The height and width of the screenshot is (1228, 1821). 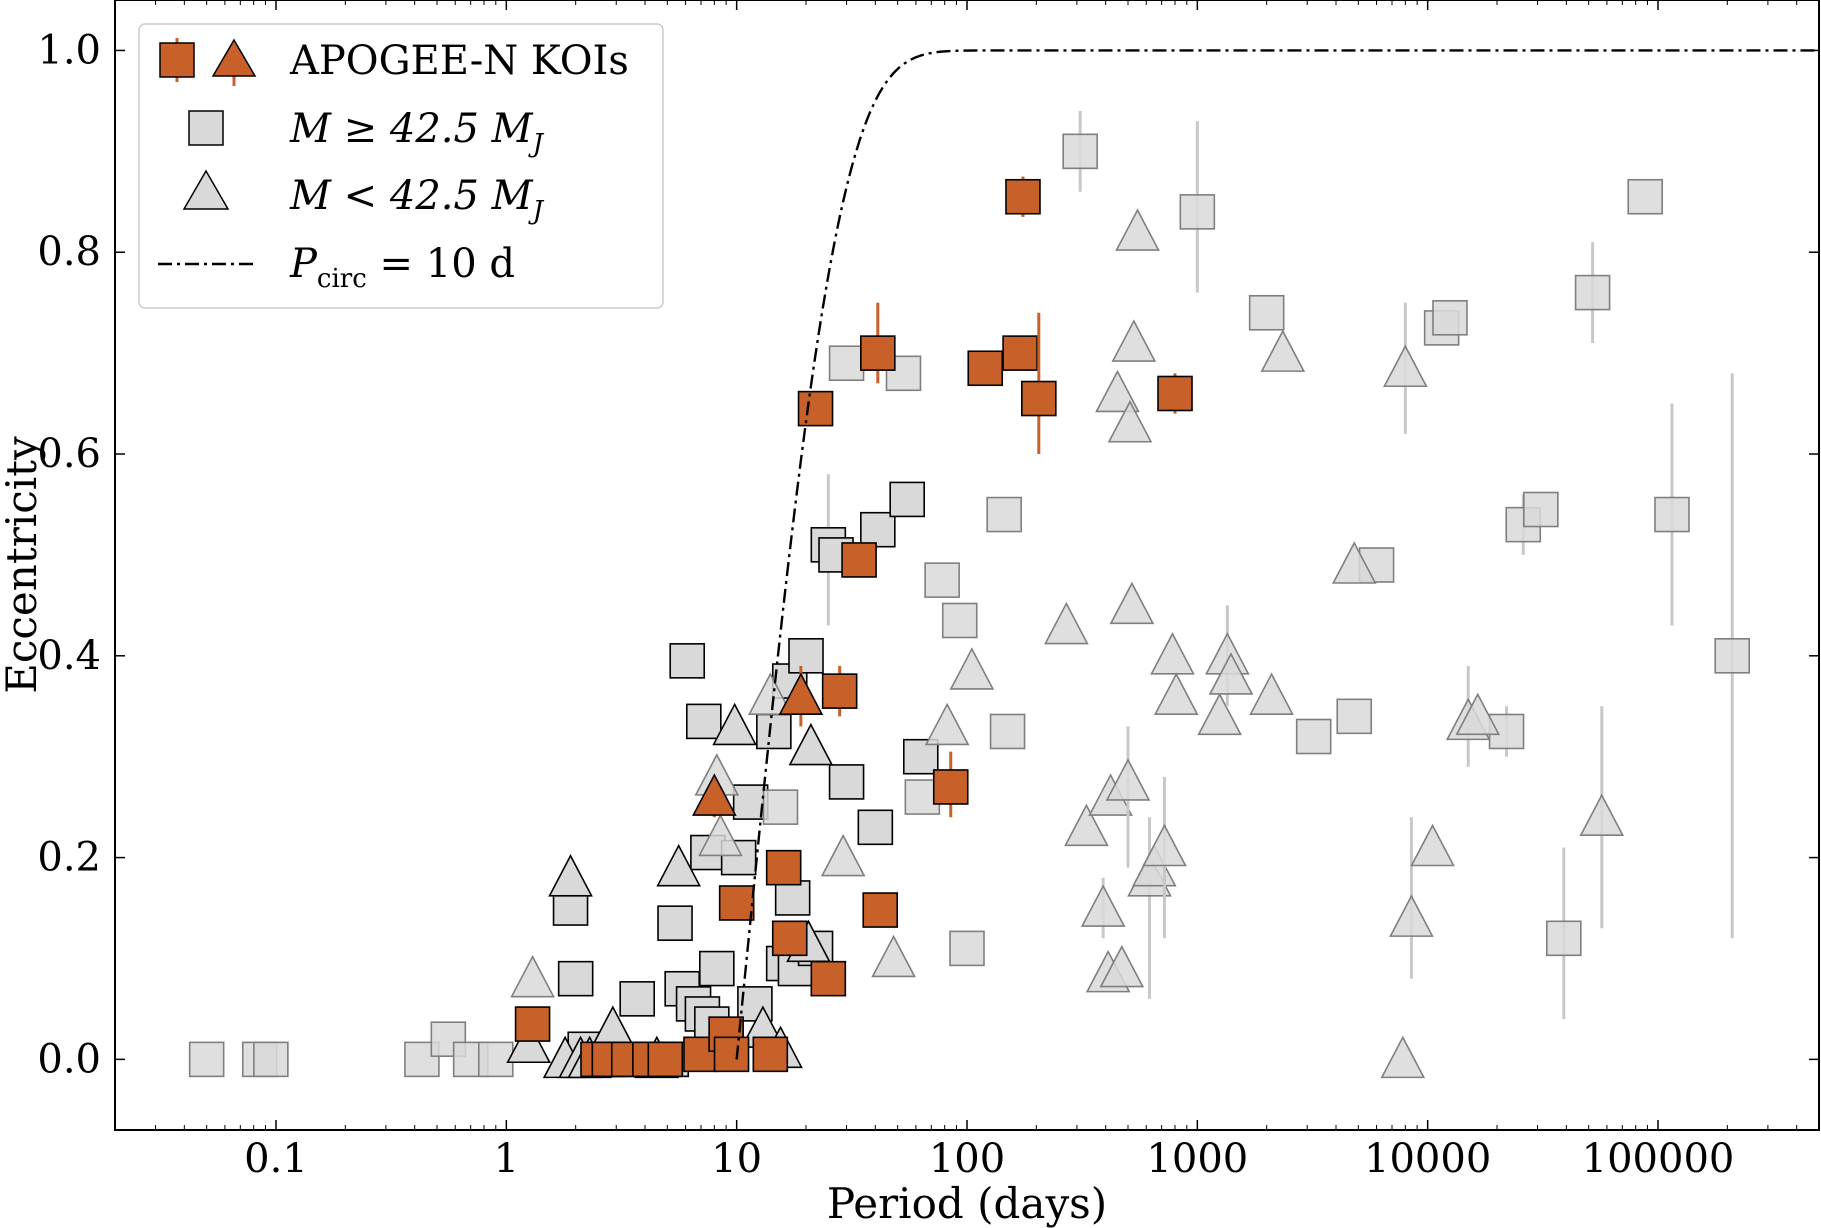 What do you see at coordinates (206, 128) in the screenshot?
I see `legend-square-marker` at bounding box center [206, 128].